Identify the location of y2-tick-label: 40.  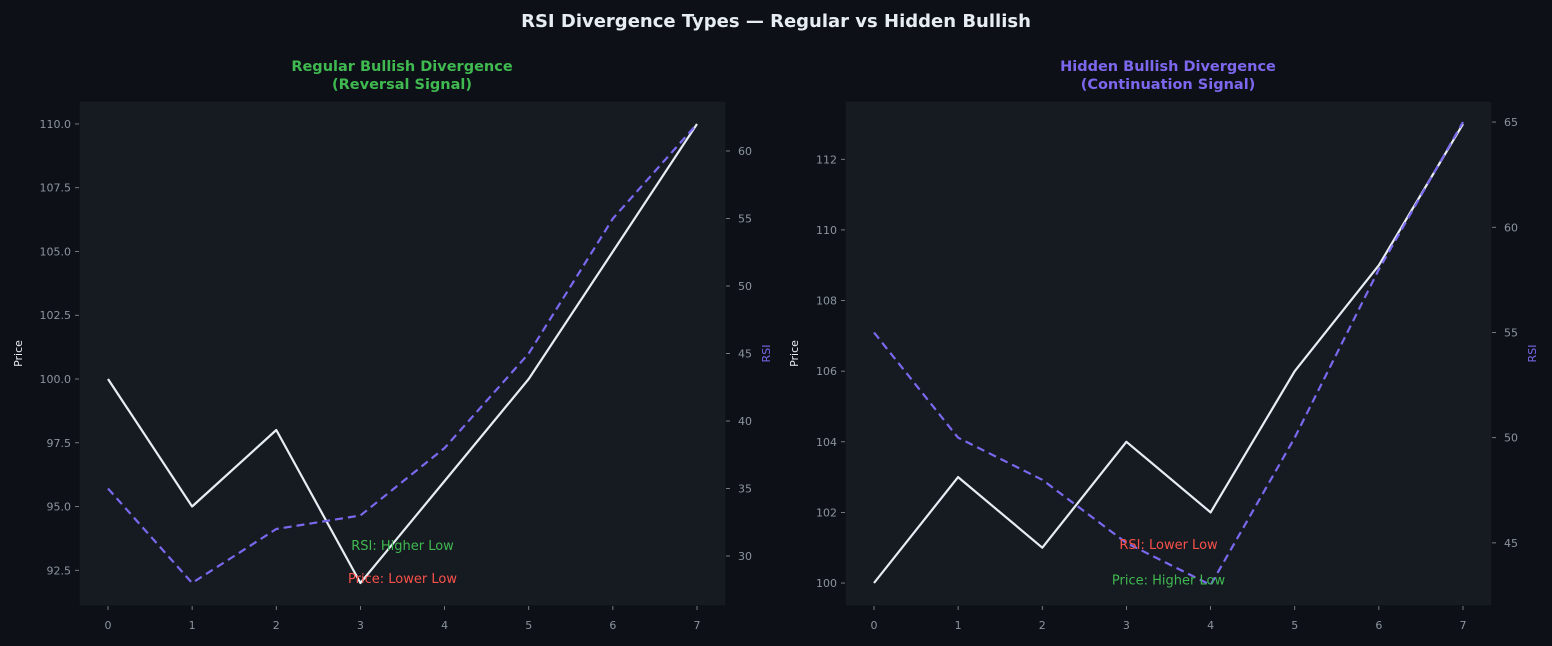
(745, 421).